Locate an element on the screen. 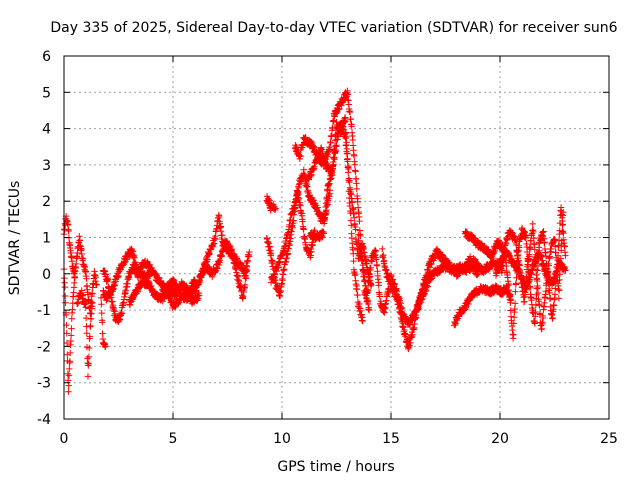 The height and width of the screenshot is (480, 640). y-tick-label: -2 is located at coordinates (44, 347).